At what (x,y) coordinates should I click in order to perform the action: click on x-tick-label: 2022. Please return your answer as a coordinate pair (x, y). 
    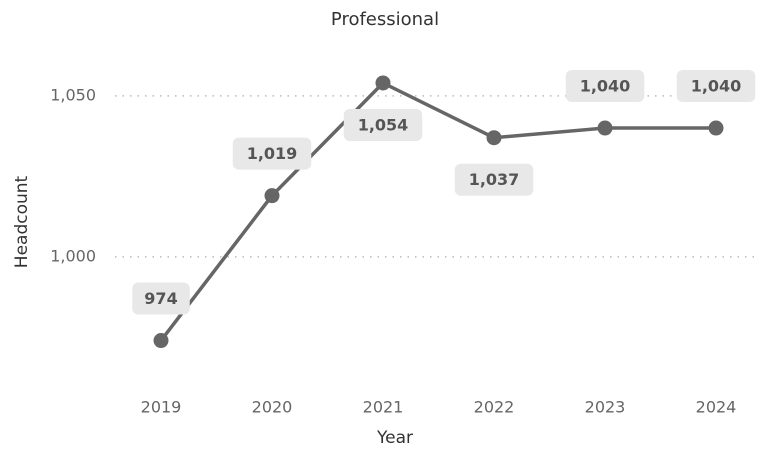
    Looking at the image, I should click on (494, 407).